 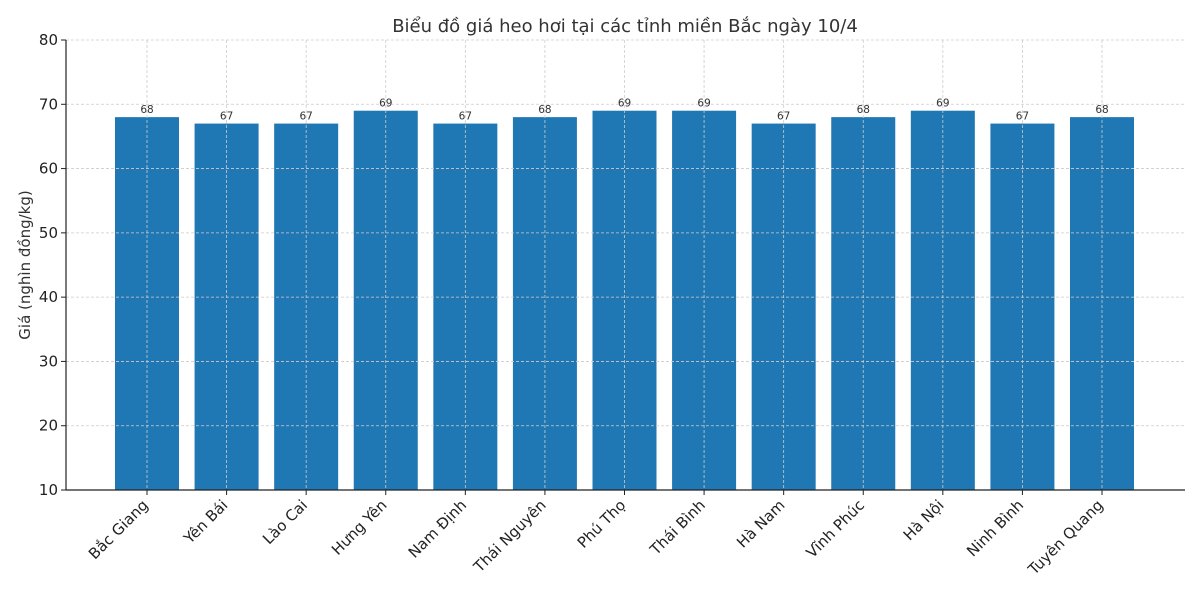 What do you see at coordinates (1065, 537) in the screenshot?
I see `x-tick-label: Tuyên Quang` at bounding box center [1065, 537].